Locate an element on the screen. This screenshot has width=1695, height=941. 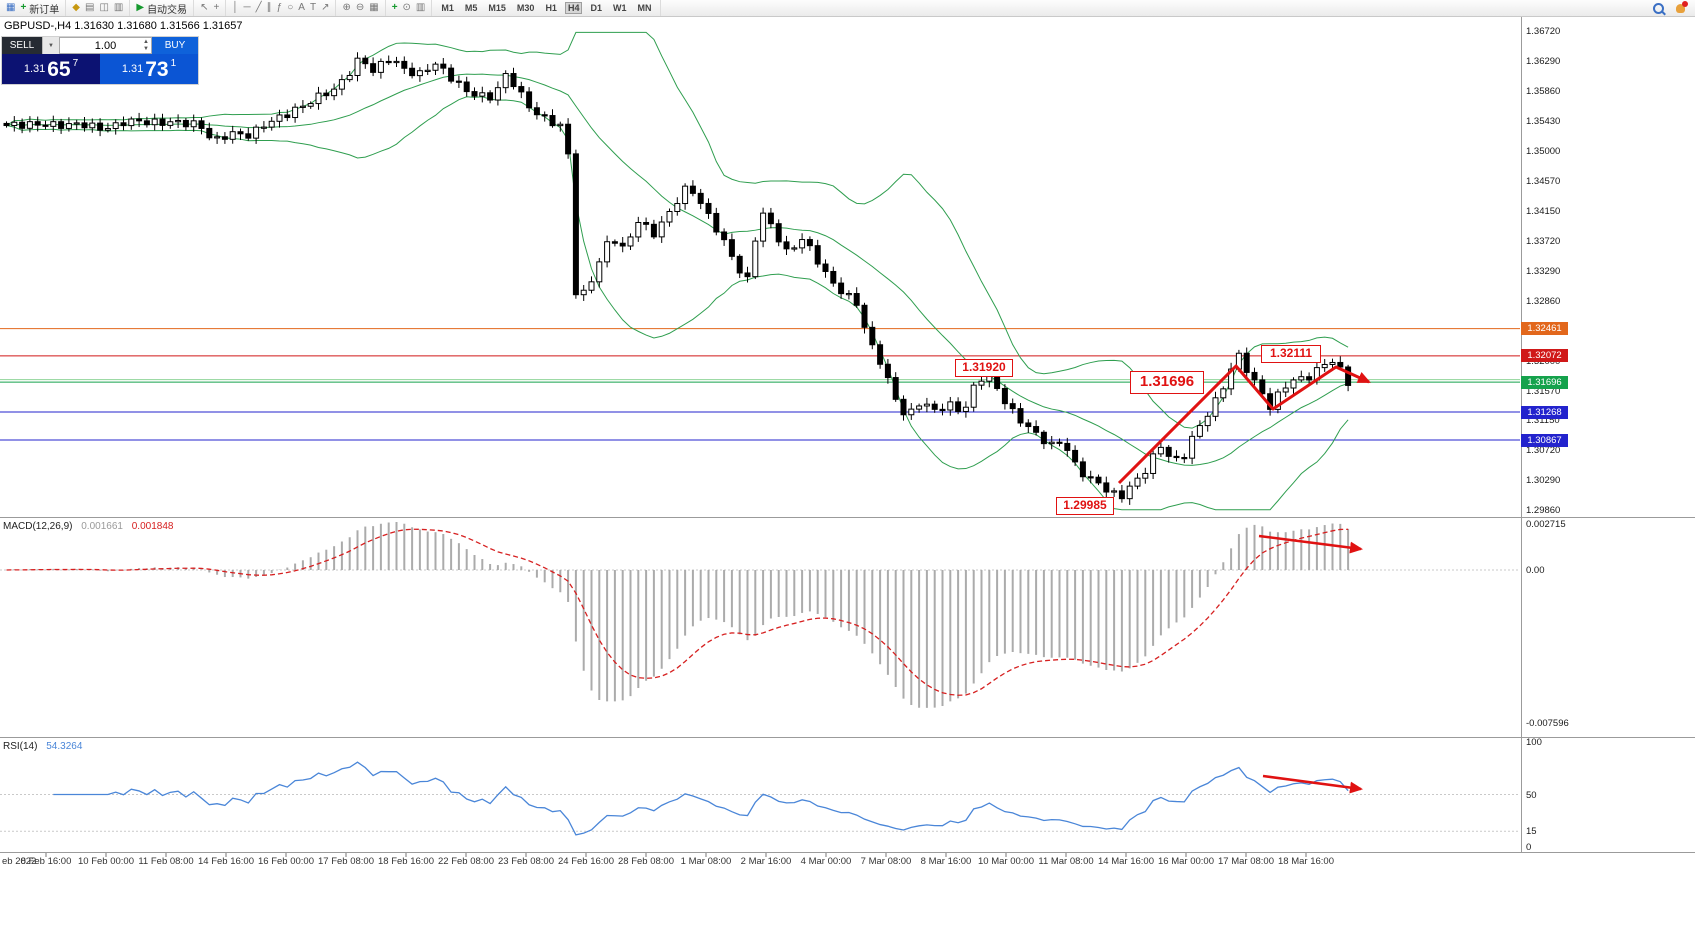
macd-panel-header: MACD(12,26,9) 0.001661 0.001848 is located at coordinates (88, 526).